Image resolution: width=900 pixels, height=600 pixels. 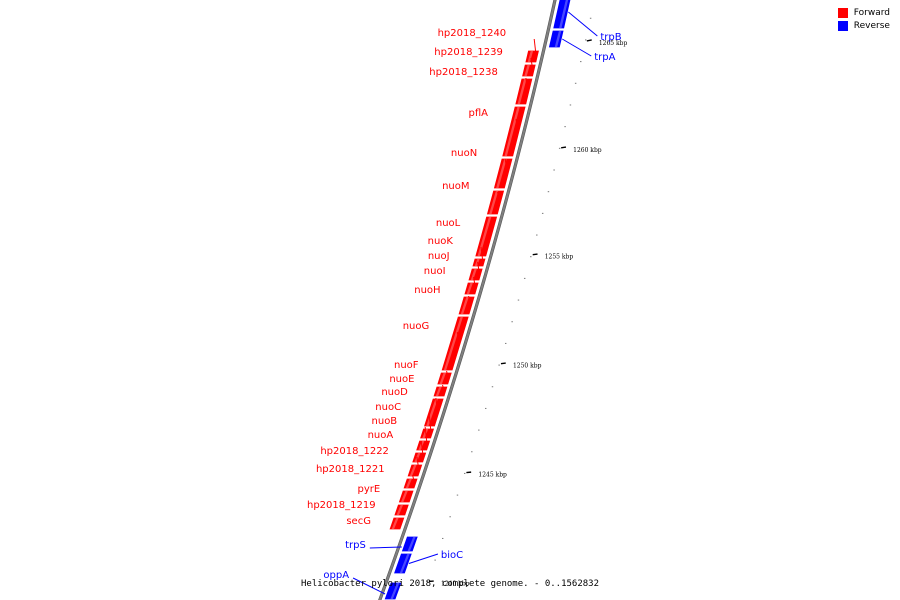 I want to click on gene-nuoK, so click(x=479, y=262).